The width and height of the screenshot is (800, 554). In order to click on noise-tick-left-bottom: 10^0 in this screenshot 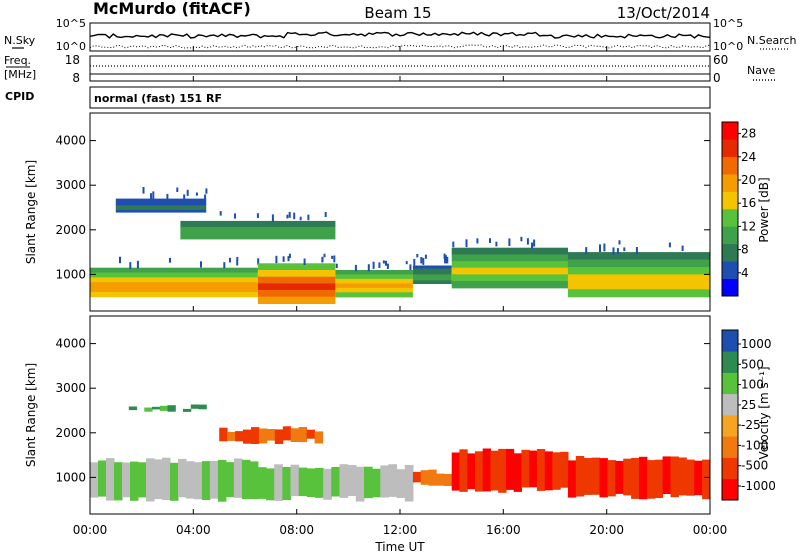, I will do `click(71, 46)`.